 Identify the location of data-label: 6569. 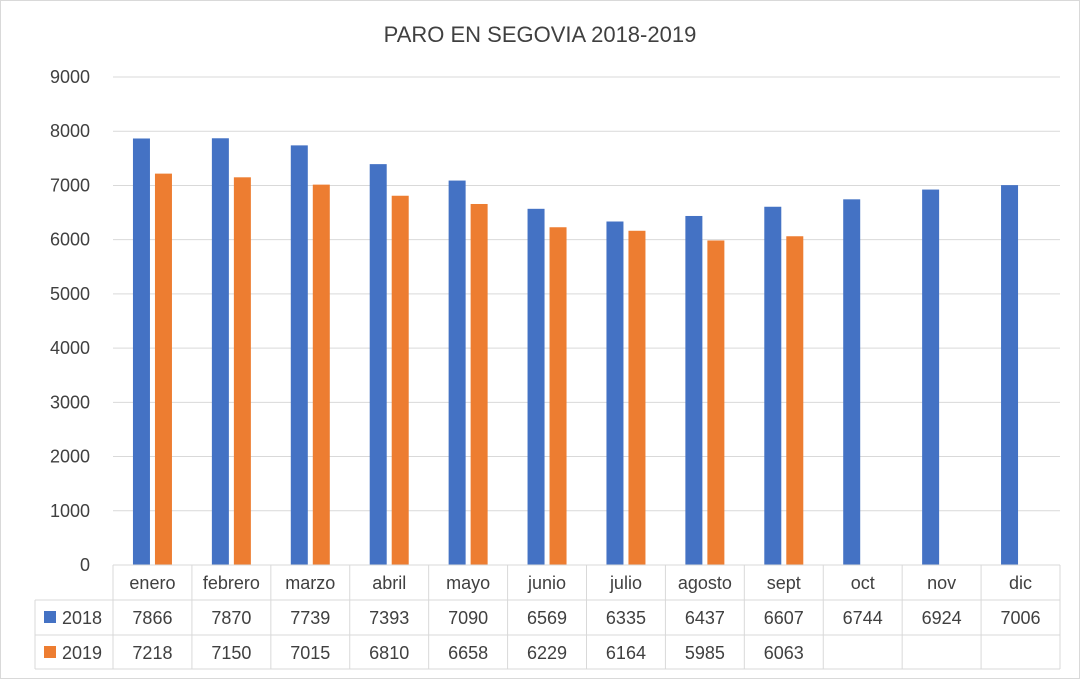
(547, 618).